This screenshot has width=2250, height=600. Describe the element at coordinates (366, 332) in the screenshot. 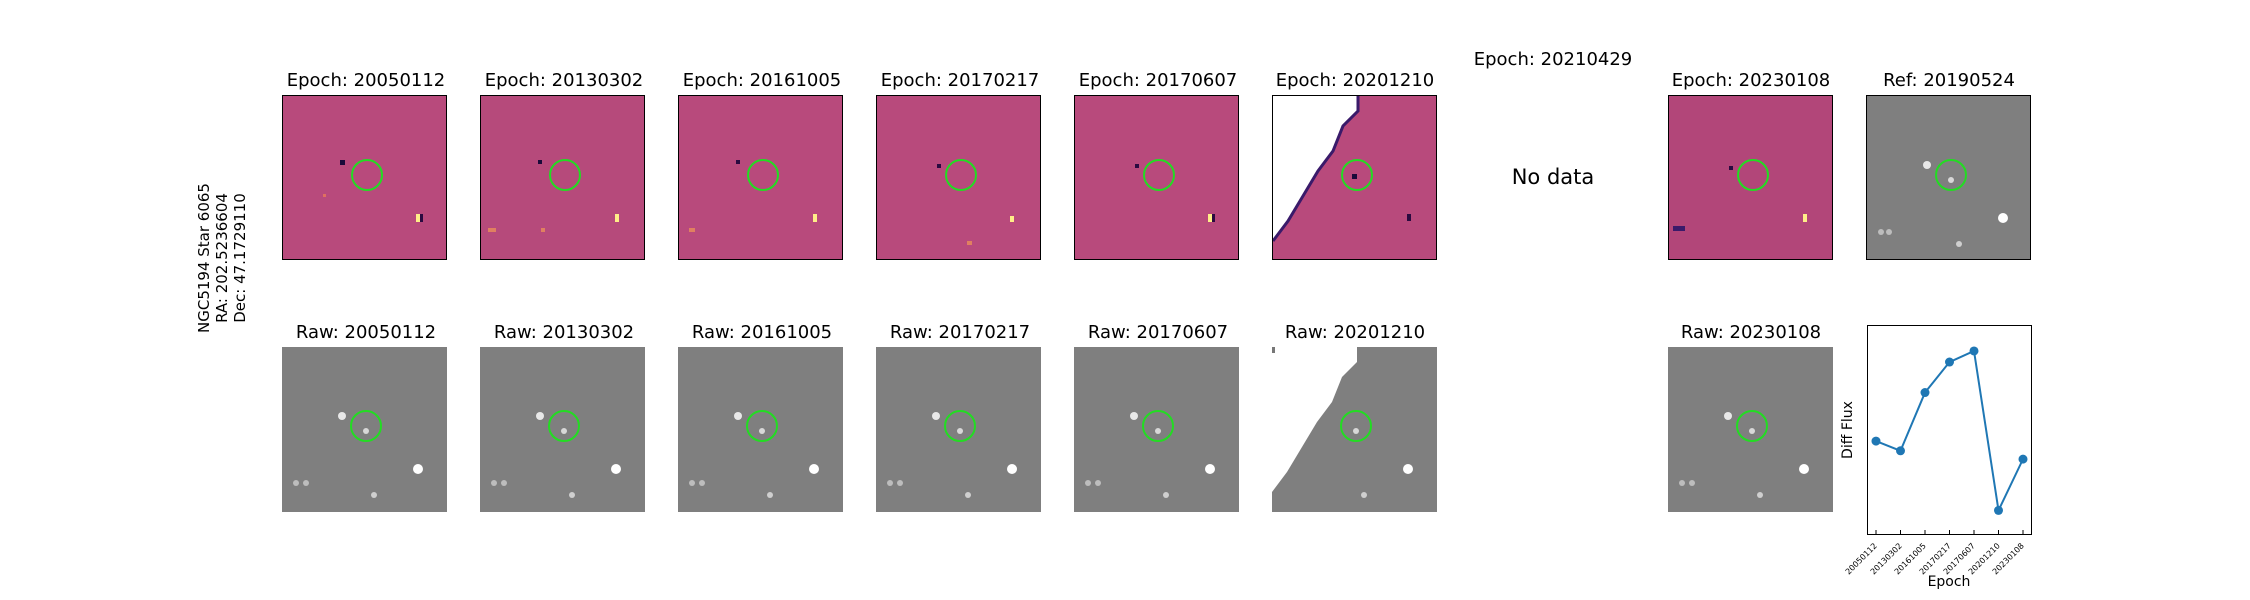

I see `raw-title-1: Raw: 20050112` at that location.